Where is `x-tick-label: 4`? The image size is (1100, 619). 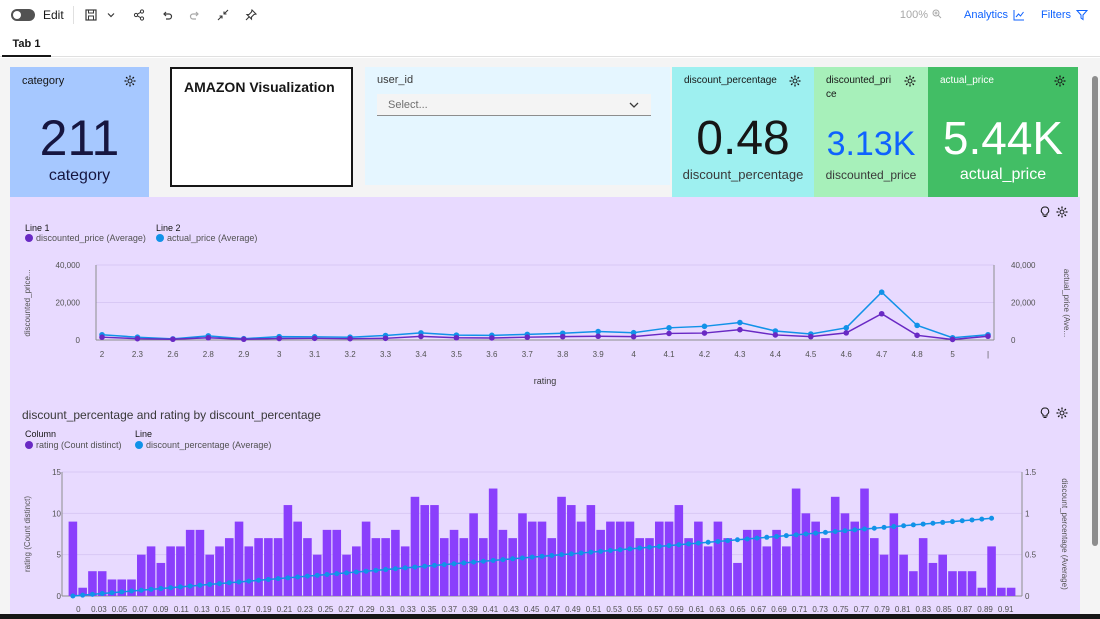
x-tick-label: 4 is located at coordinates (633, 354).